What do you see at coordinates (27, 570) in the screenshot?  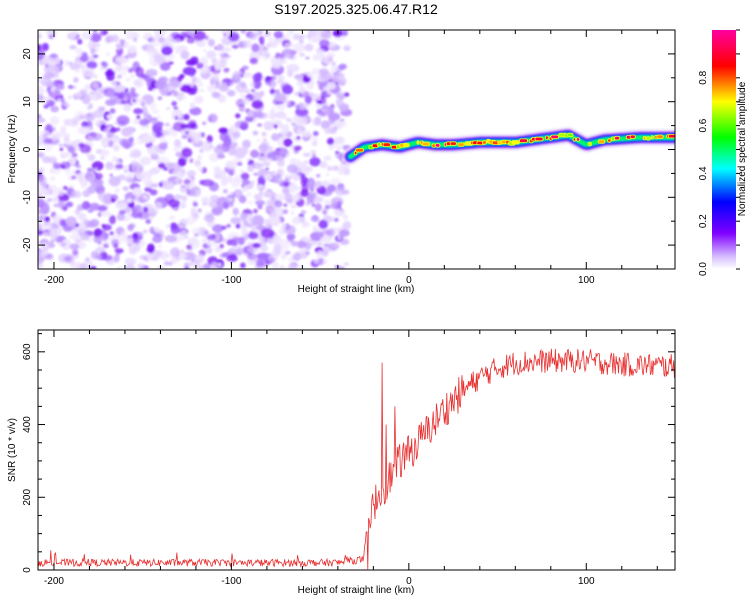 I see `snr-y-tick-label: 0` at bounding box center [27, 570].